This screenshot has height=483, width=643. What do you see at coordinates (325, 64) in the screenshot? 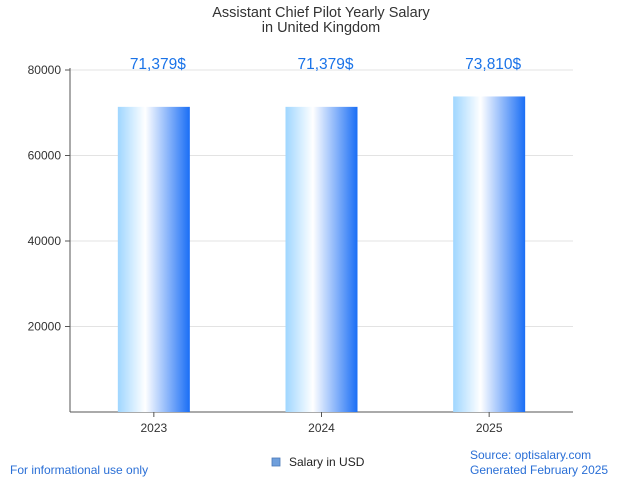
I see `data-label-2024: 71,379$` at bounding box center [325, 64].